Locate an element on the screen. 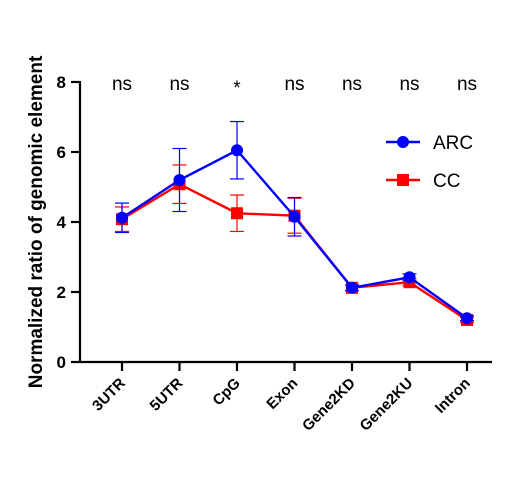 The width and height of the screenshot is (524, 482). x-tick-label-Exon: Exon is located at coordinates (282, 394).